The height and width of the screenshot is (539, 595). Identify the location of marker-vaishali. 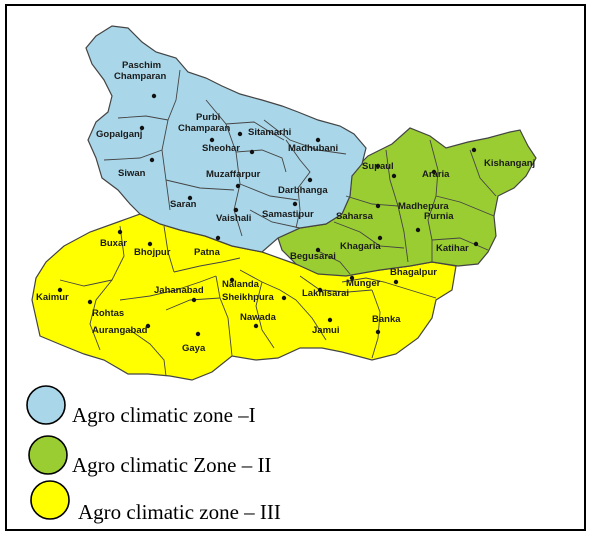
(236, 210).